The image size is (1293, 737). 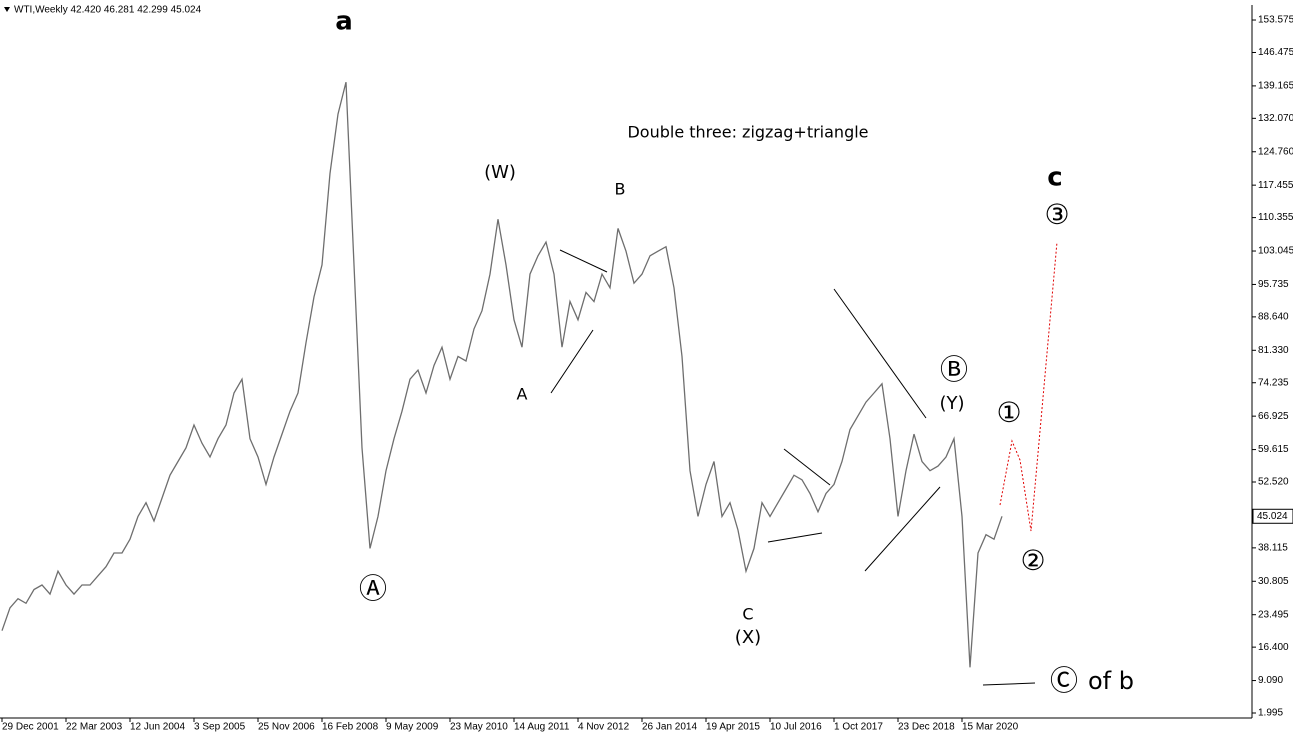 I want to click on y-tick-label: 38.115, so click(x=1273, y=548).